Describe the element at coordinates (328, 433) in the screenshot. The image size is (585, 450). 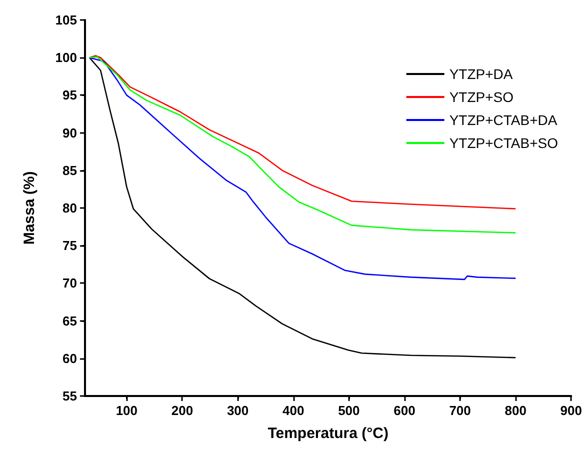
I see `x-axis-title: Temperatura (°C)` at that location.